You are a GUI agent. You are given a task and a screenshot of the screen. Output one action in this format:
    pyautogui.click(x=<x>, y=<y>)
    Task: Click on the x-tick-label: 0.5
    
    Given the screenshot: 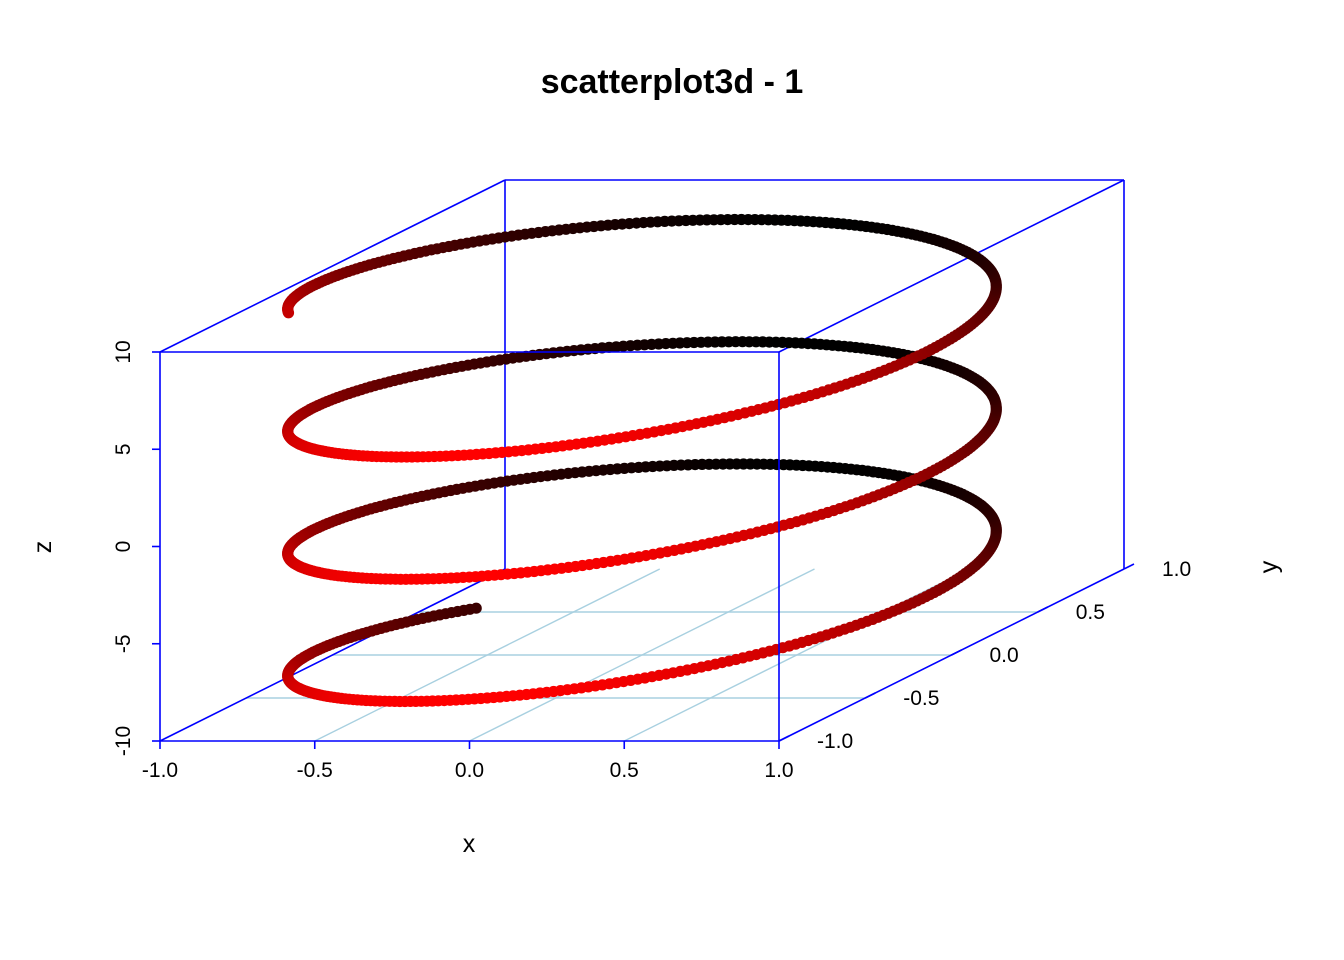 What is the action you would take?
    pyautogui.click(x=624, y=770)
    